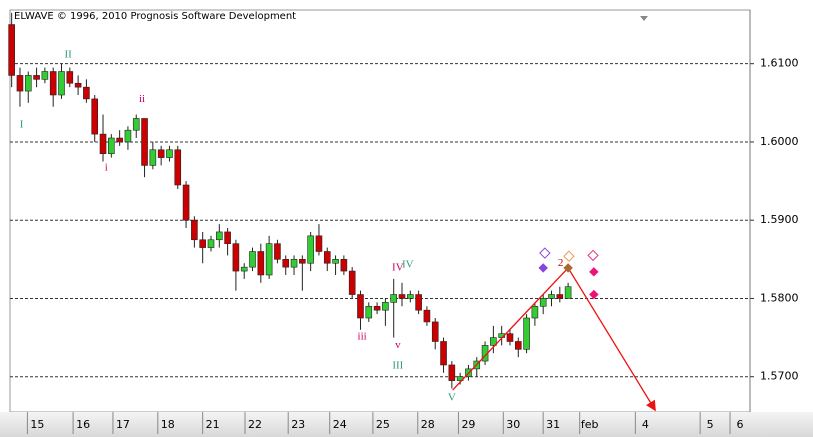 This screenshot has height=437, width=813. I want to click on x-tick-label: 28, so click(428, 424).